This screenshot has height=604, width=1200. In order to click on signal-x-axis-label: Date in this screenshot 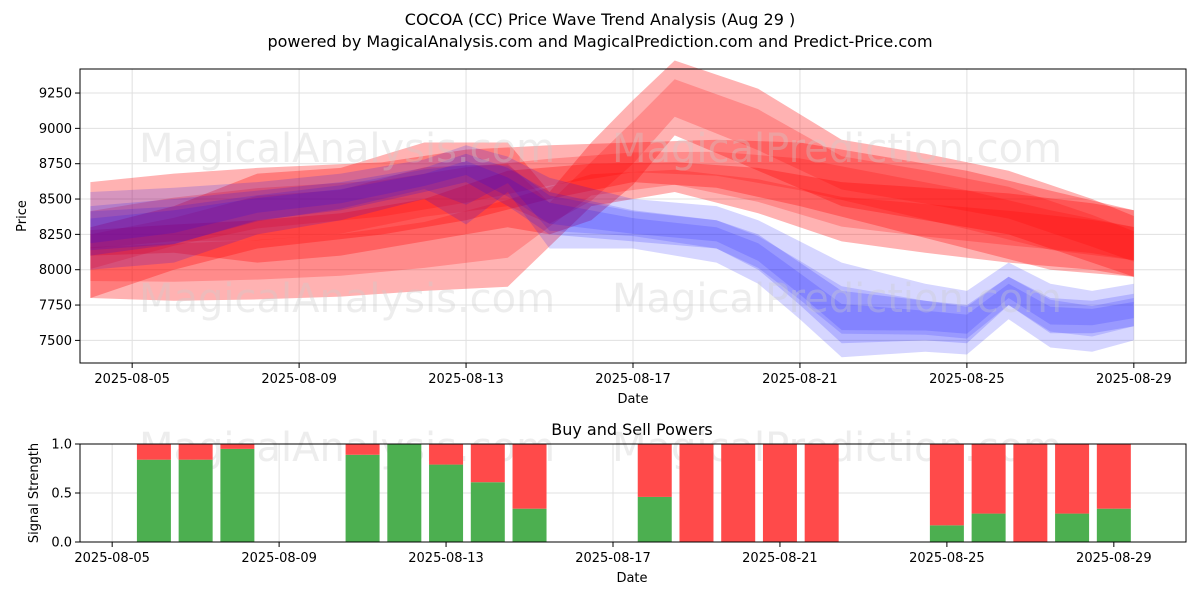, I will do `click(631, 578)`.